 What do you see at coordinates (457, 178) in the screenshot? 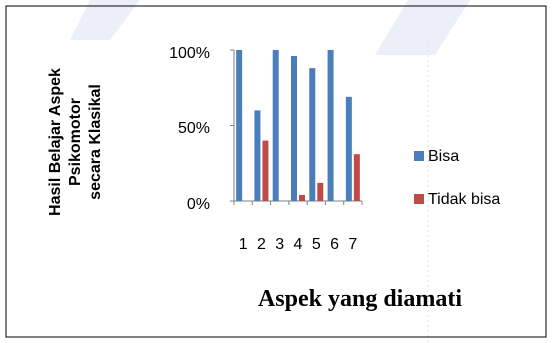
I see `legend: Bisa Tidak bisa` at bounding box center [457, 178].